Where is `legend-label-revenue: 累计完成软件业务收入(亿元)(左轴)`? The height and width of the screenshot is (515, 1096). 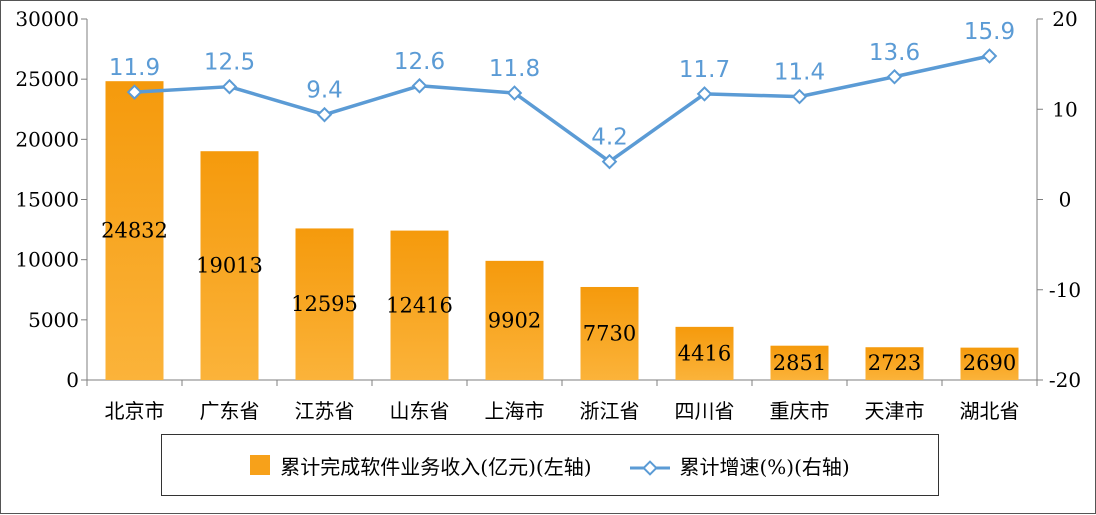 legend-label-revenue: 累计完成软件业务收入(亿元)(左轴) is located at coordinates (436, 466).